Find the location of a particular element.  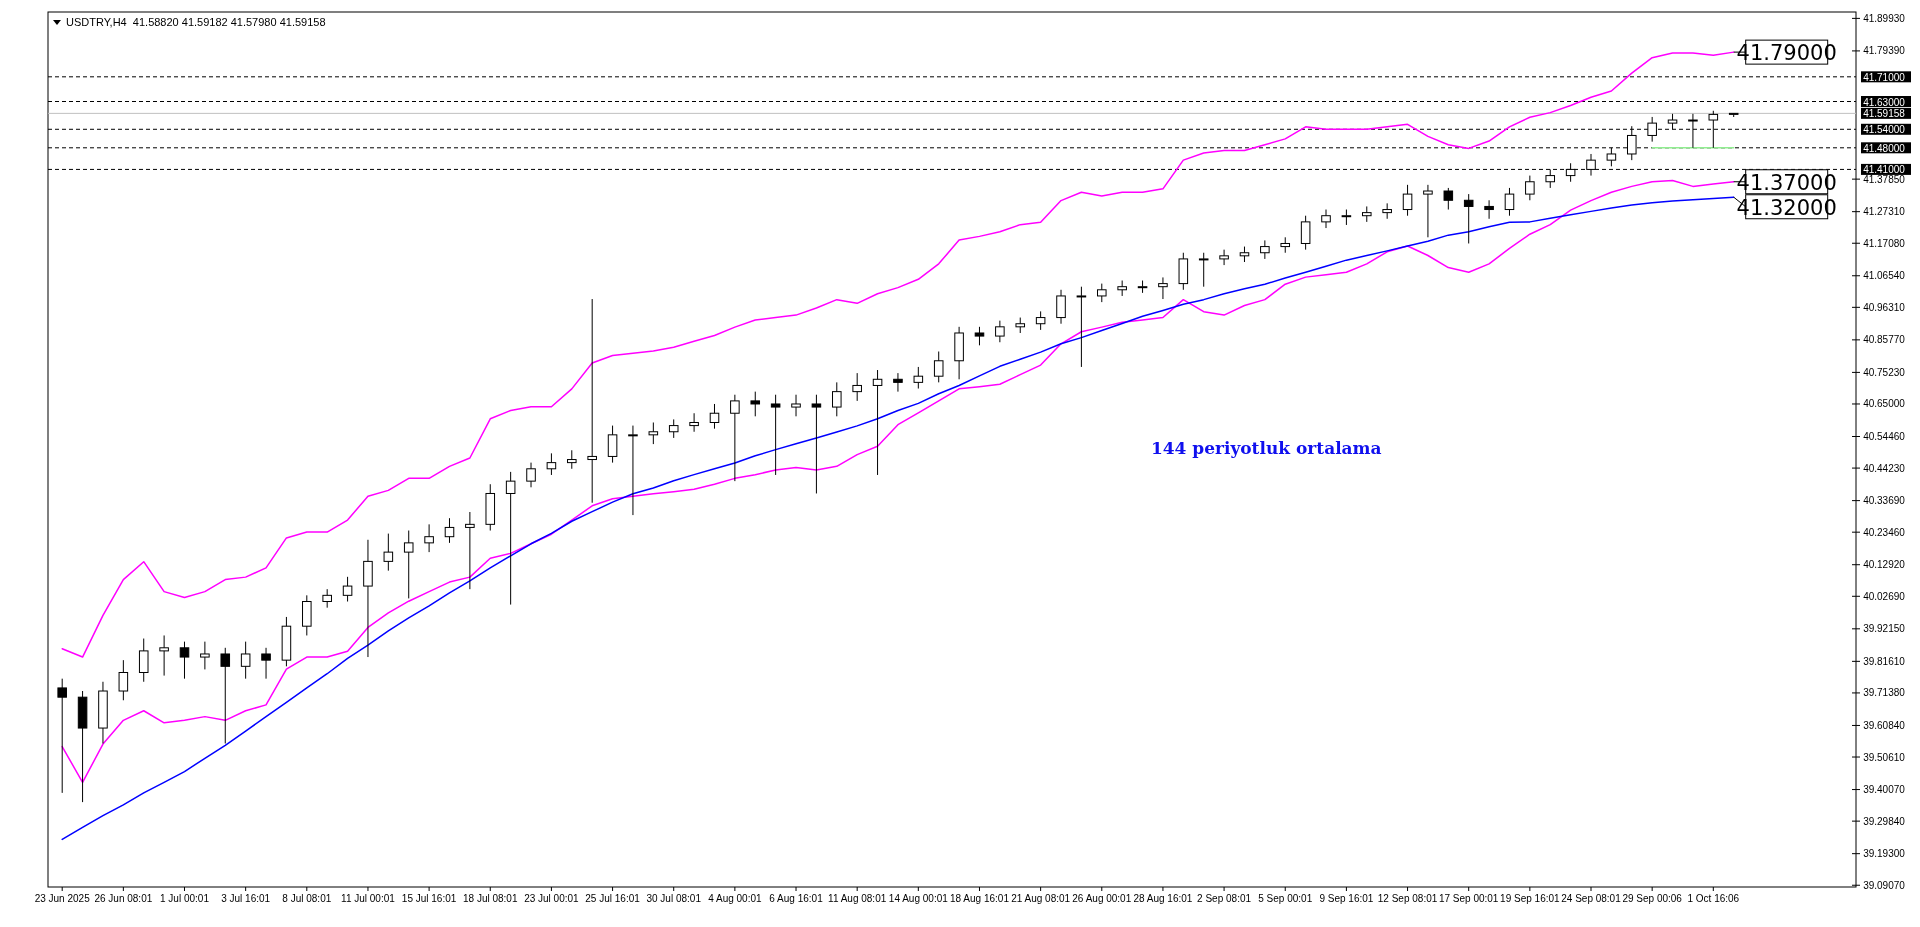

y-tick-label: 39.09070 is located at coordinates (1884, 885).